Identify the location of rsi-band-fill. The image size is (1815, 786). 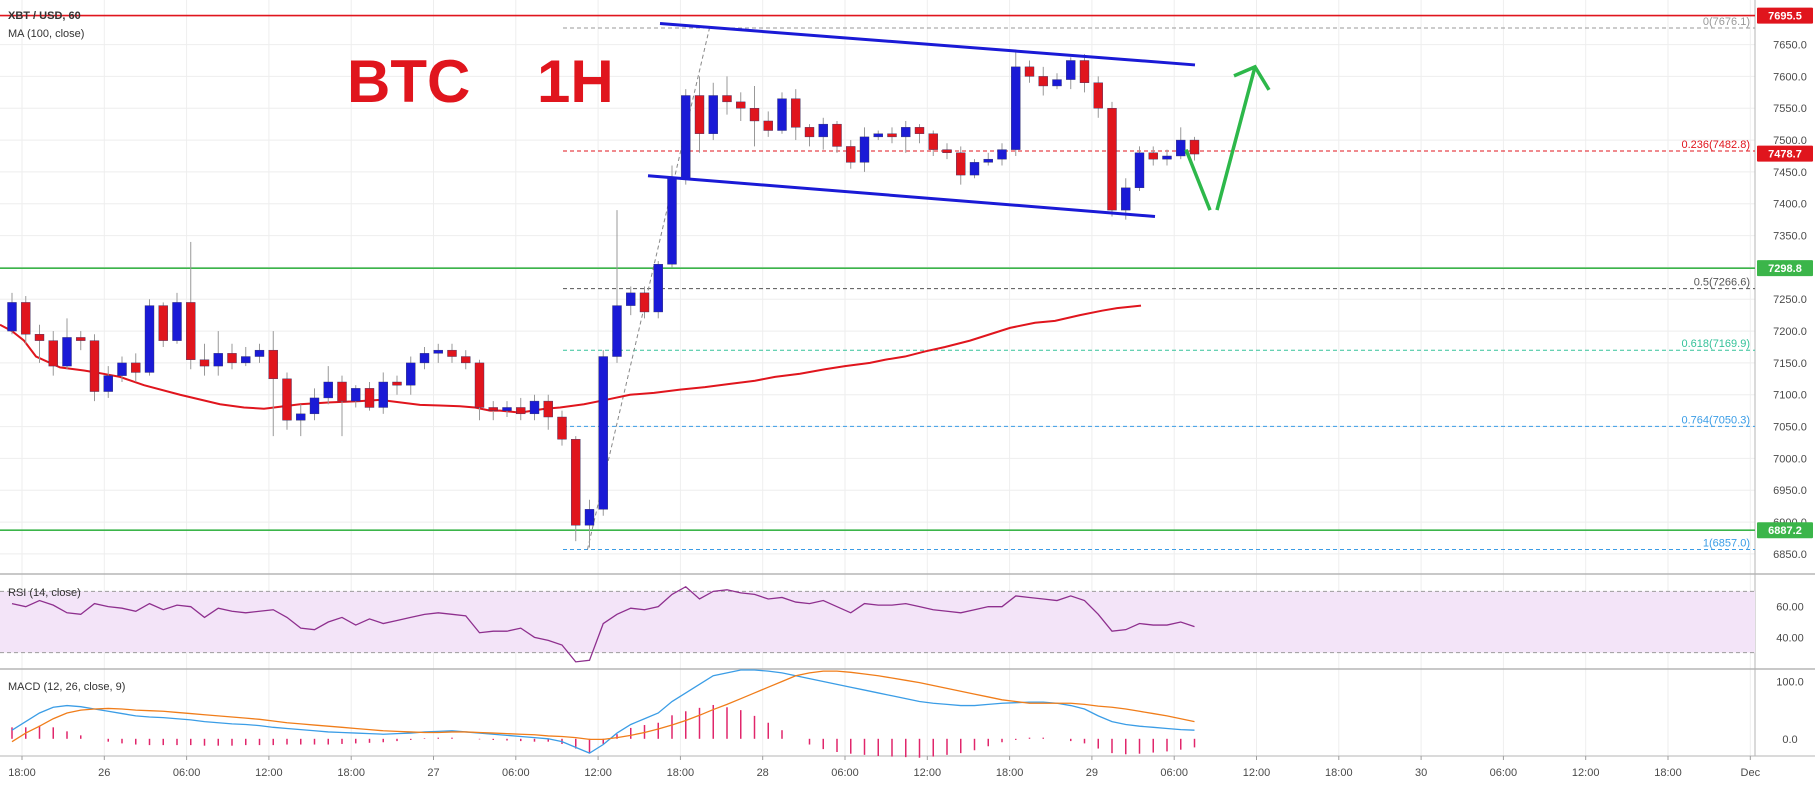
(877, 622).